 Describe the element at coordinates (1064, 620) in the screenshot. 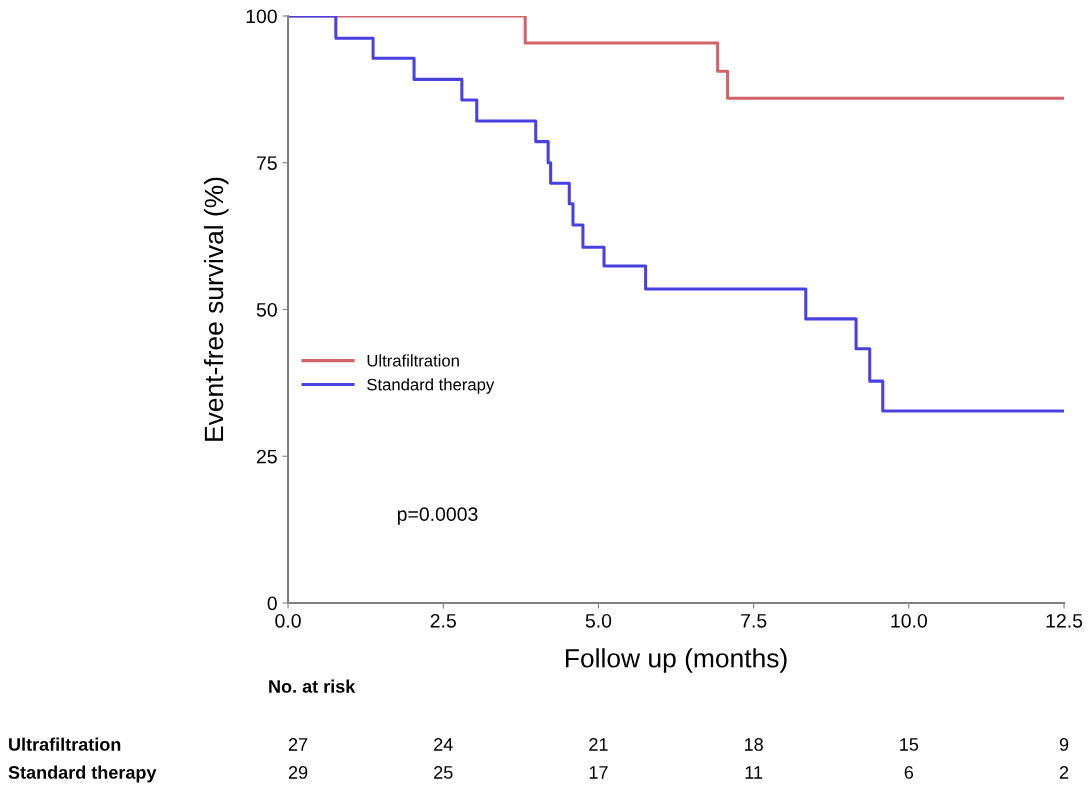

I see `x-tick-label: 12.5` at that location.